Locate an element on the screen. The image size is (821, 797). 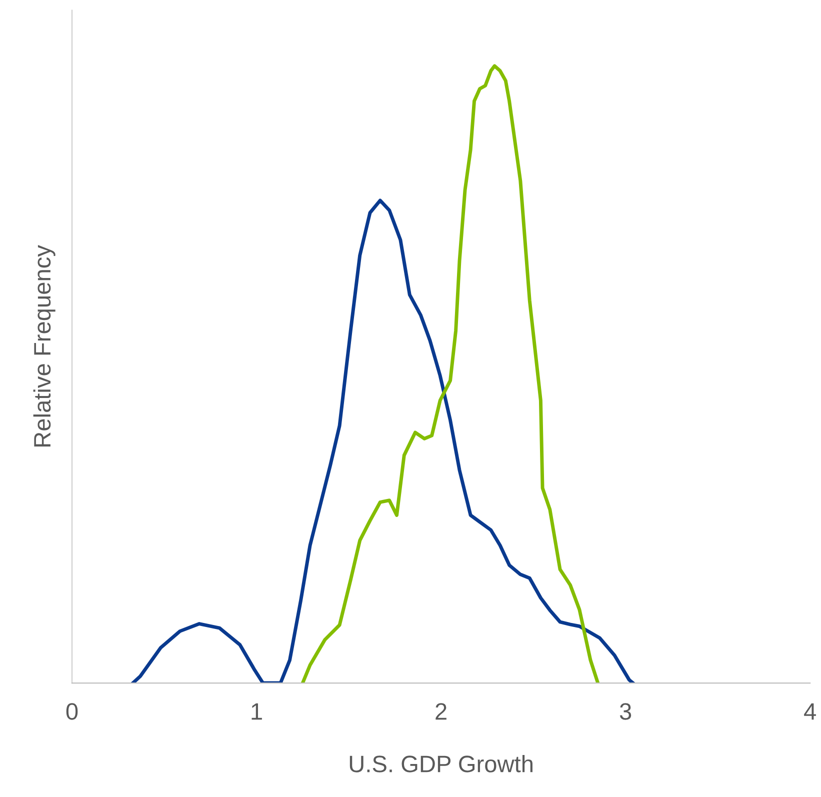
x-tick-label: 4 is located at coordinates (810, 711).